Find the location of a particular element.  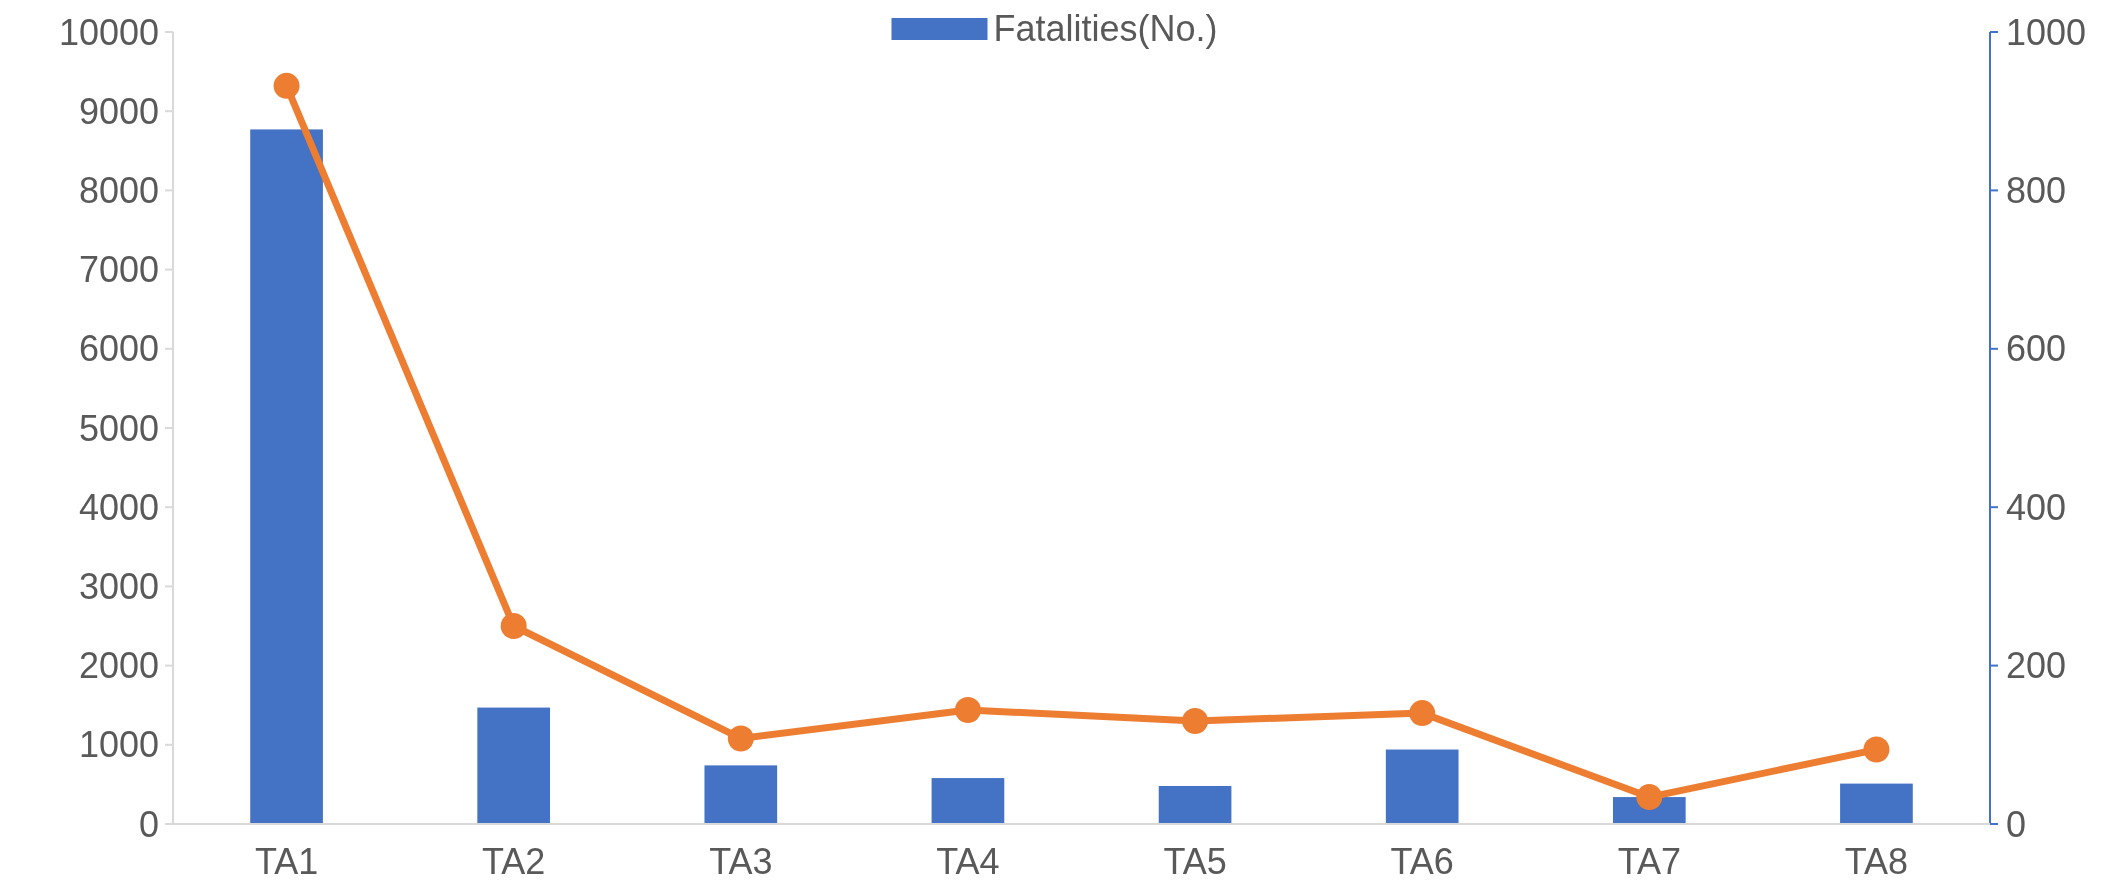

x-tick-label: TA1 is located at coordinates (286, 861).